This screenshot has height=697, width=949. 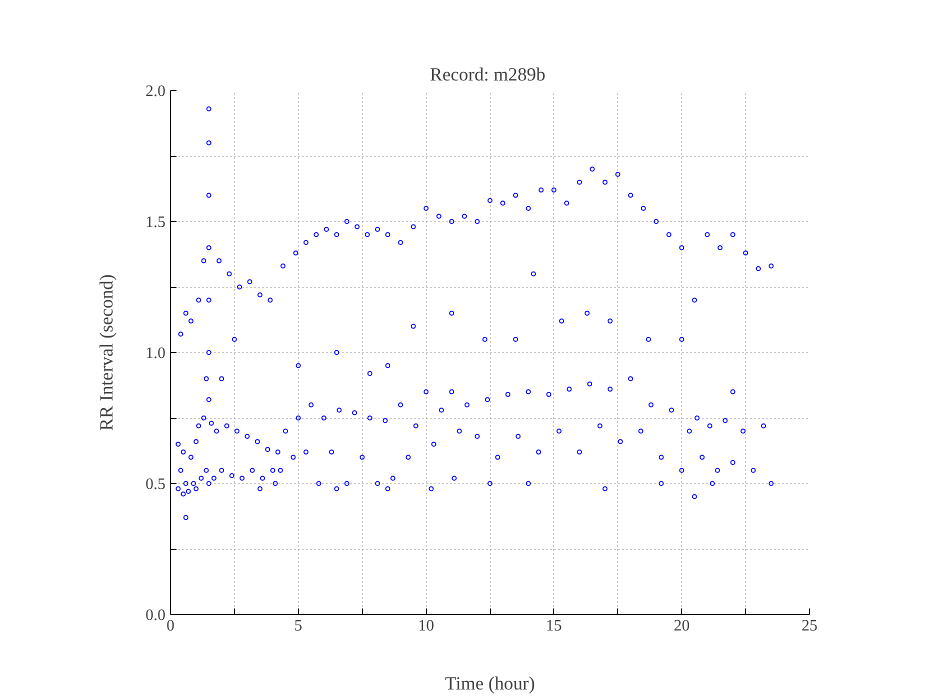 I want to click on y-tick-label: 0.0, so click(x=156, y=615).